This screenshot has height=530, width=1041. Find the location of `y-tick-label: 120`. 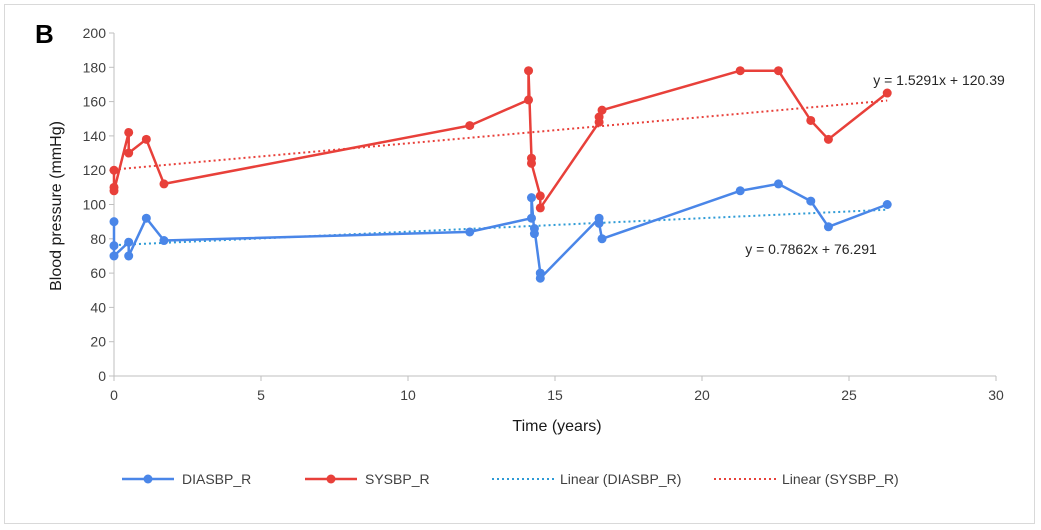

y-tick-label: 120 is located at coordinates (95, 170).